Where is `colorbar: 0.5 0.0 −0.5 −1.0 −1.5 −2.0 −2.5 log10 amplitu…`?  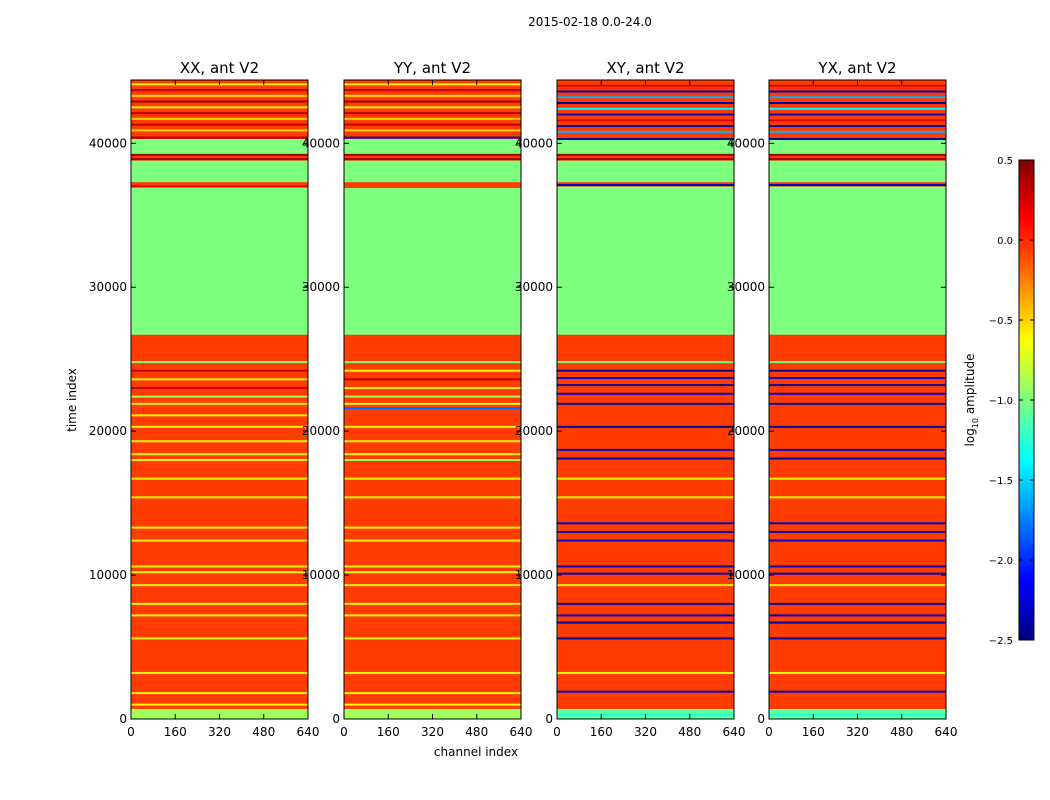
colorbar: 0.5 0.0 −0.5 −1.0 −1.5 −2.0 −2.5 log10 amplitu… is located at coordinates (999, 401).